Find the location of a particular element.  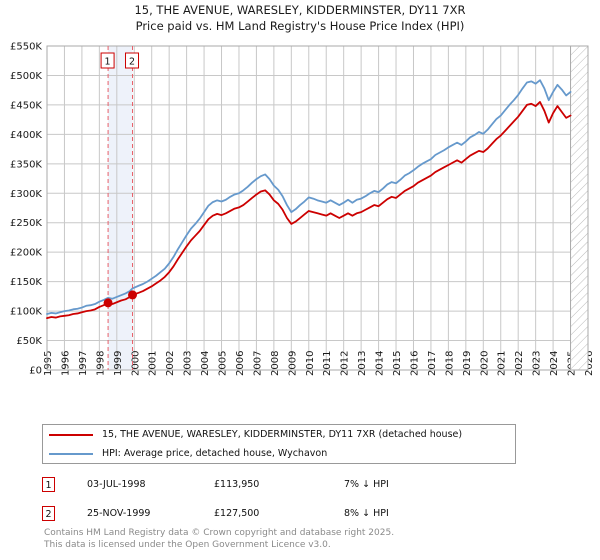

x-axis-tick-label: 1999 is located at coordinates (118, 363).